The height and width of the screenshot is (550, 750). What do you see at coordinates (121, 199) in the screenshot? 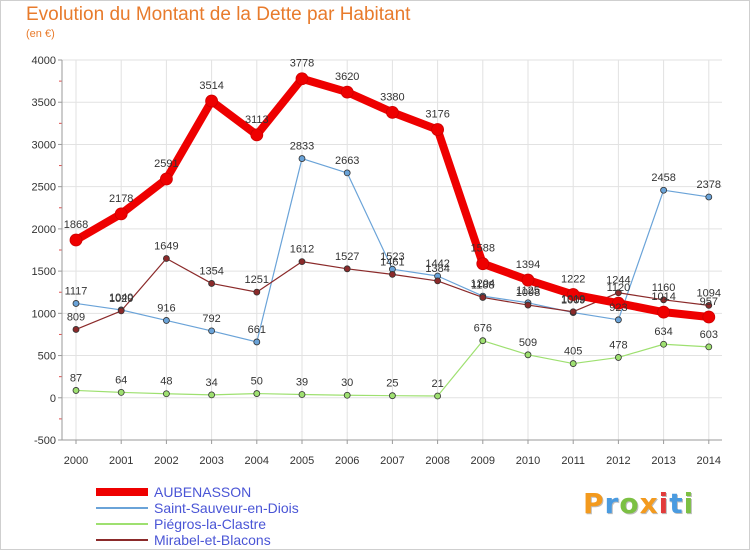
I see `data-label: 2178` at bounding box center [121, 199].